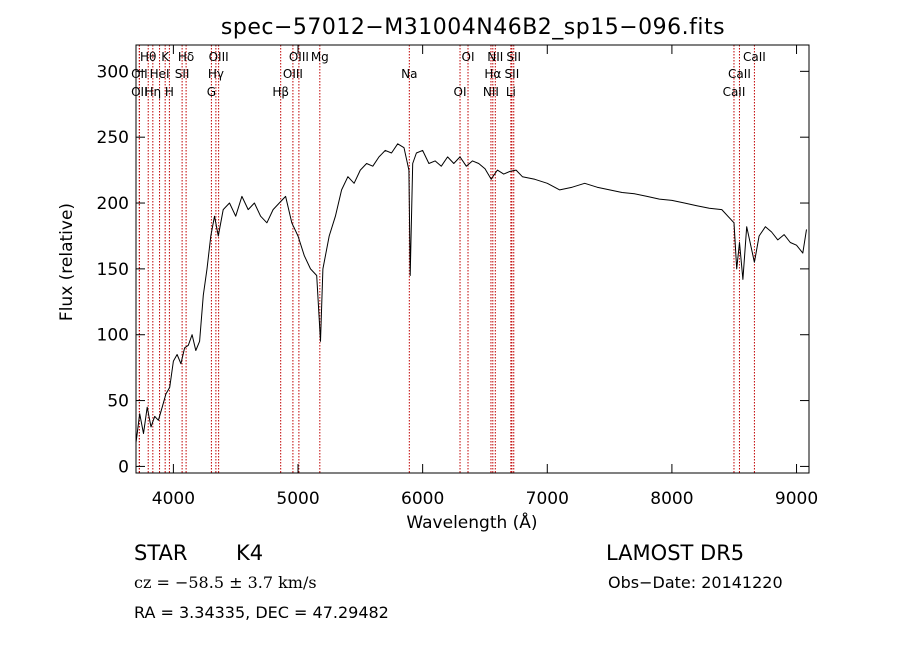 The width and height of the screenshot is (900, 649). Describe the element at coordinates (671, 499) in the screenshot. I see `x-tick-label: 8000` at that location.